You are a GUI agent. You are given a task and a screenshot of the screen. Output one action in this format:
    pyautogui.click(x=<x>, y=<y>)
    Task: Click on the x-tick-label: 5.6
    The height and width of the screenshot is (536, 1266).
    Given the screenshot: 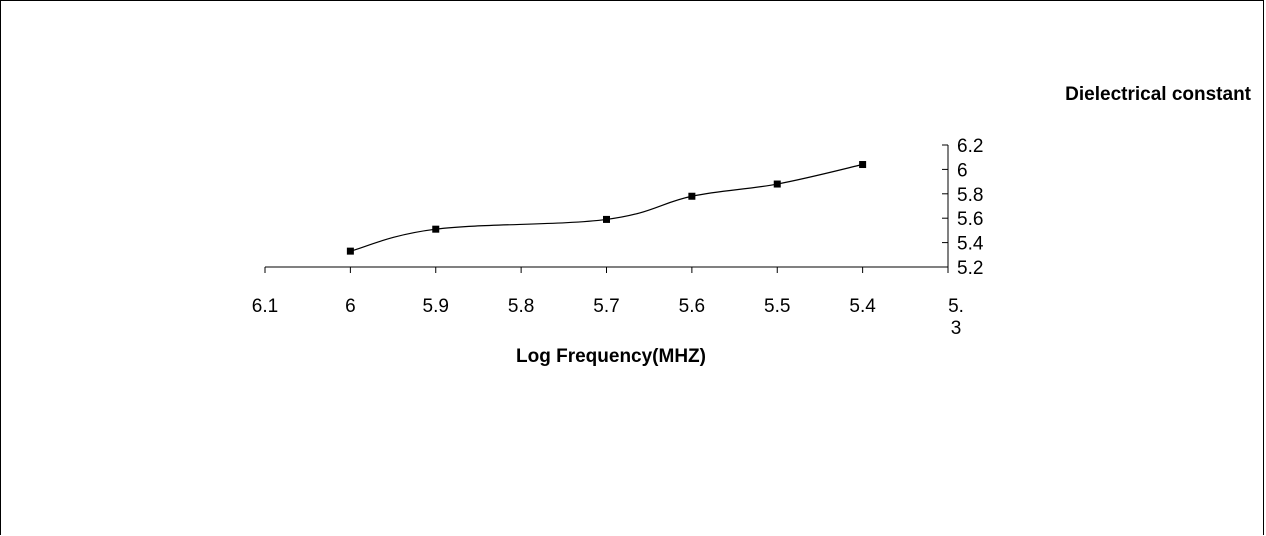 What is the action you would take?
    pyautogui.click(x=692, y=306)
    